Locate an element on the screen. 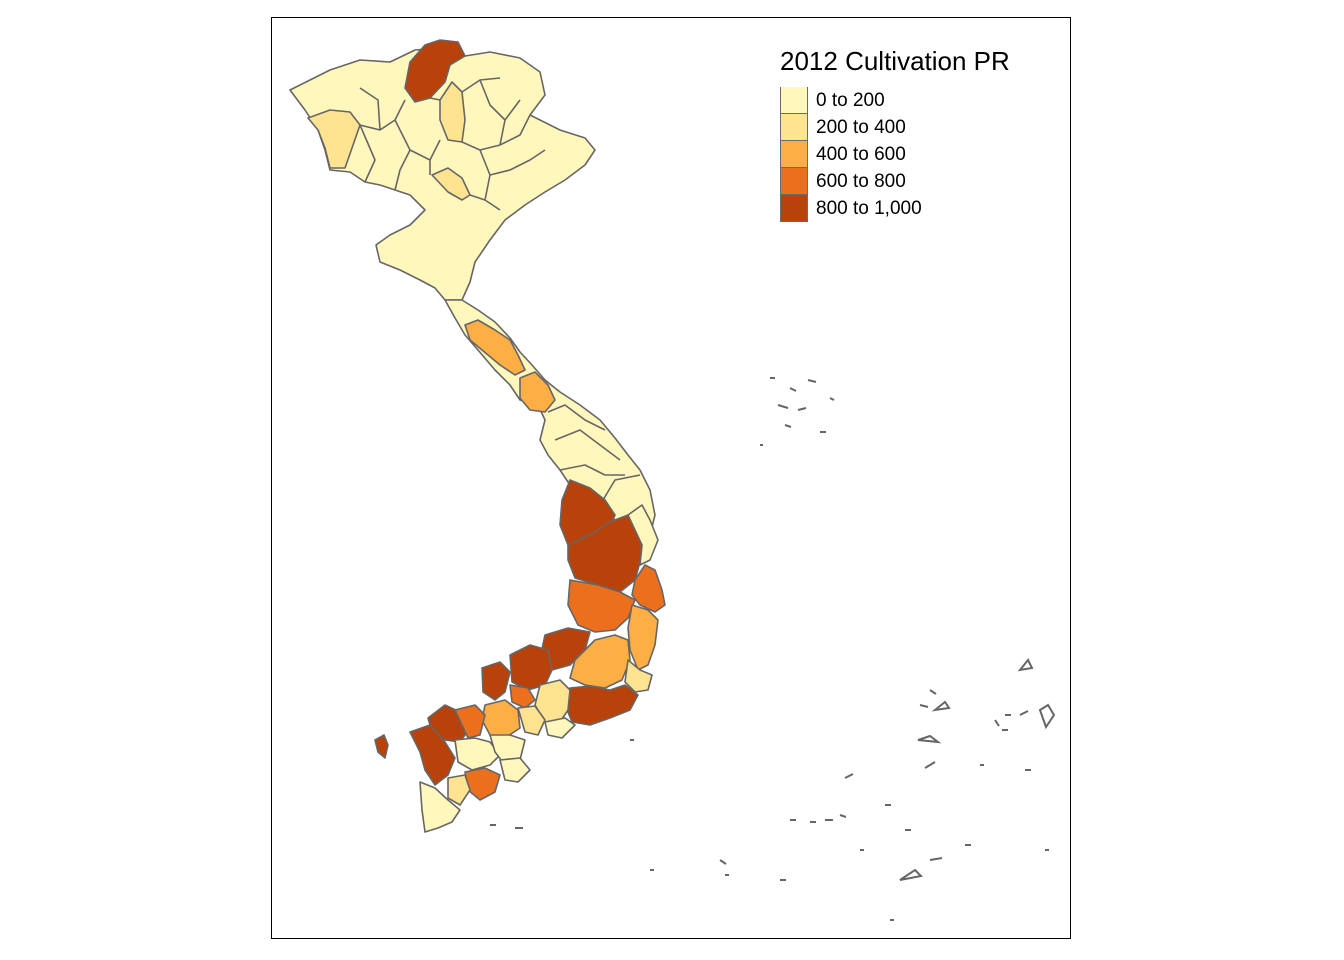  province-khanhhoa is located at coordinates (643, 637).